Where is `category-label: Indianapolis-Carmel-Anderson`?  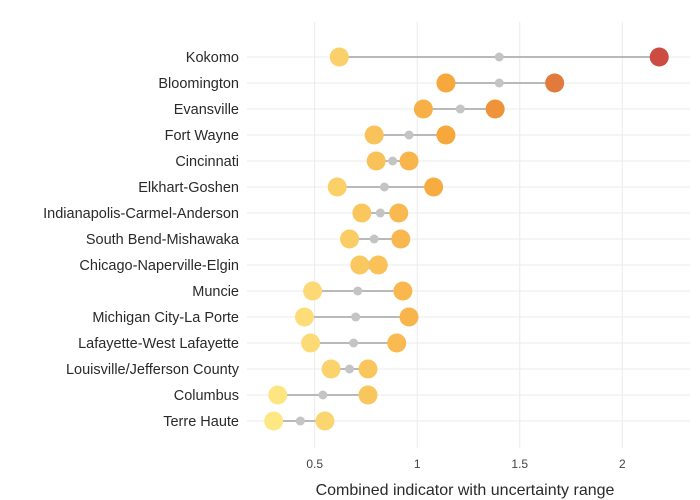 category-label: Indianapolis-Carmel-Anderson is located at coordinates (141, 214).